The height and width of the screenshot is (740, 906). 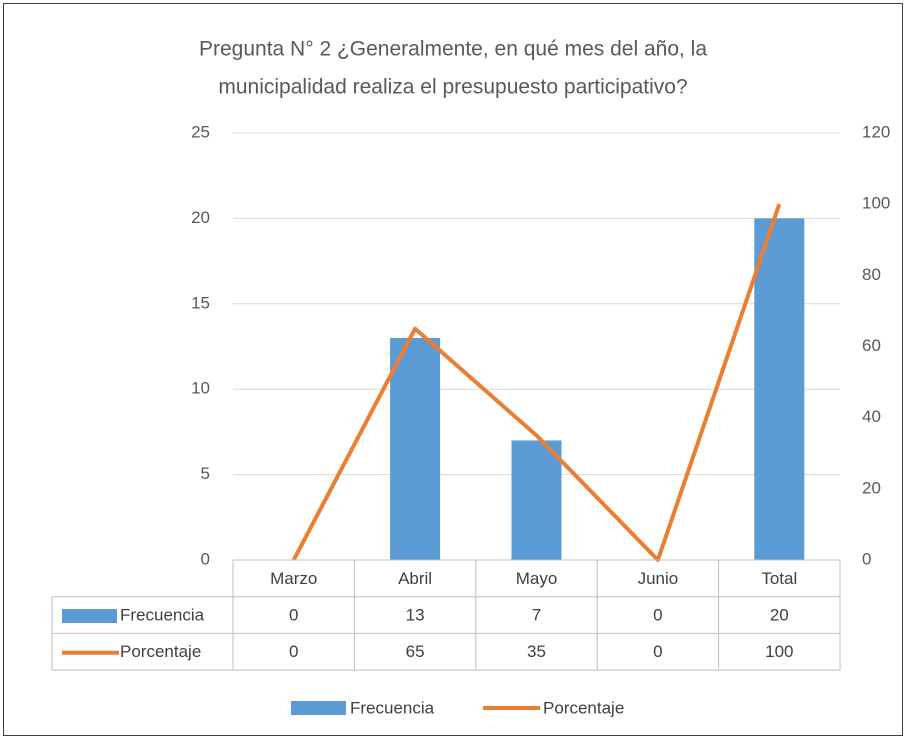 I want to click on legend-label: Frecuencia, so click(x=392, y=707).